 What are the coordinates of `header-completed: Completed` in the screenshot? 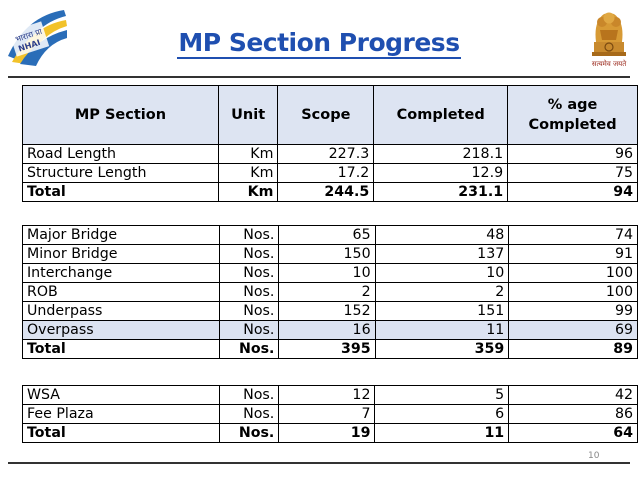 It's located at (441, 115).